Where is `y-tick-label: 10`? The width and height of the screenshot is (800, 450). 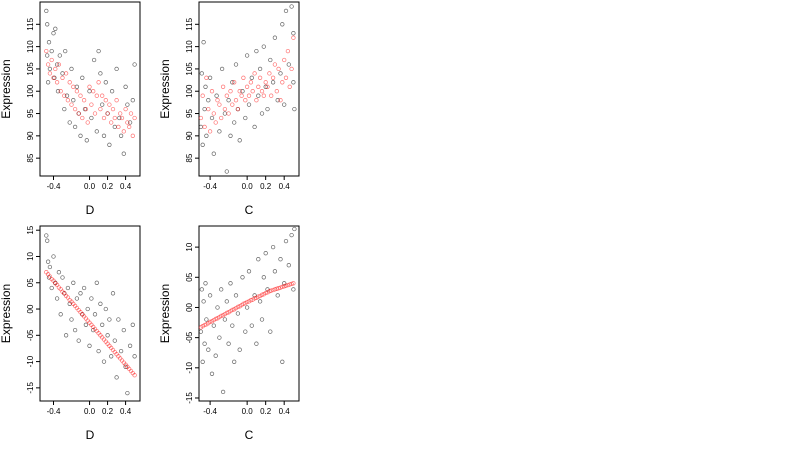 y-tick-label: 10 is located at coordinates (30, 255).